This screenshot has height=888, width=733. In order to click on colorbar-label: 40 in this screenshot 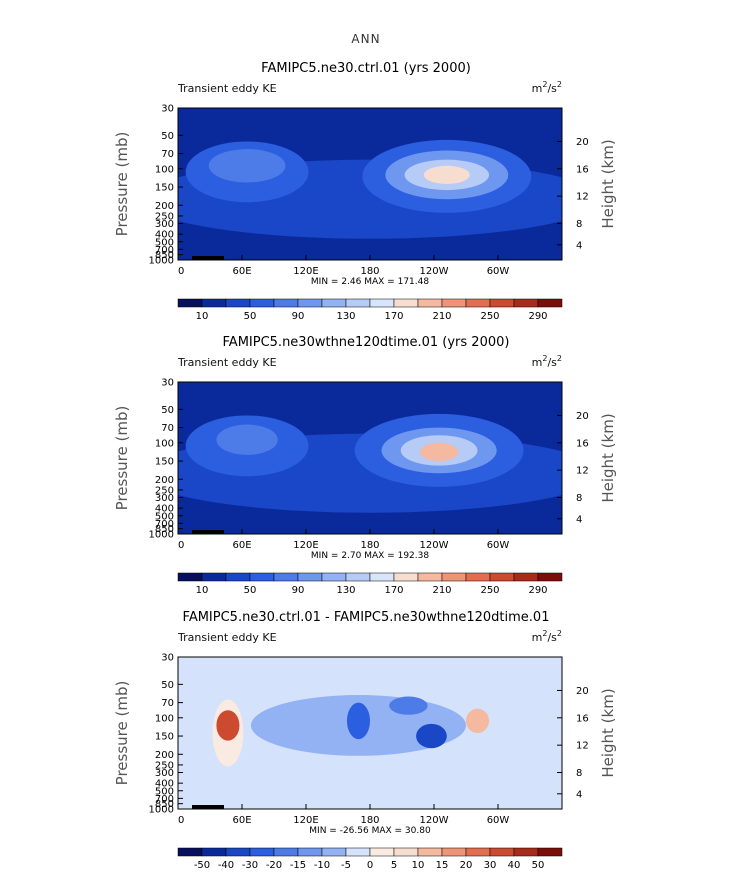, I will do `click(514, 865)`.